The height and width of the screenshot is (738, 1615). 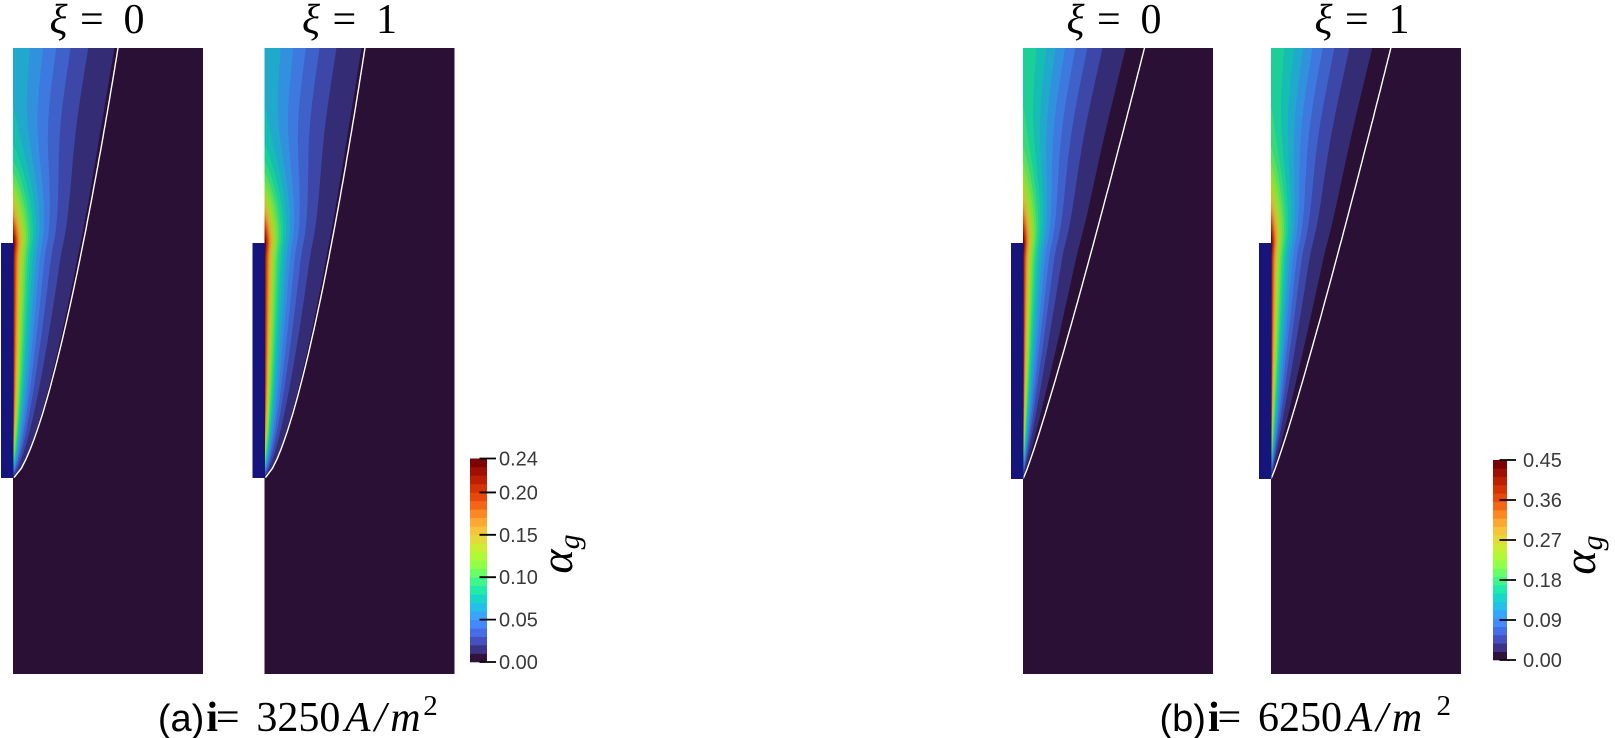 I want to click on svg-text: 0.05, so click(x=518, y=621).